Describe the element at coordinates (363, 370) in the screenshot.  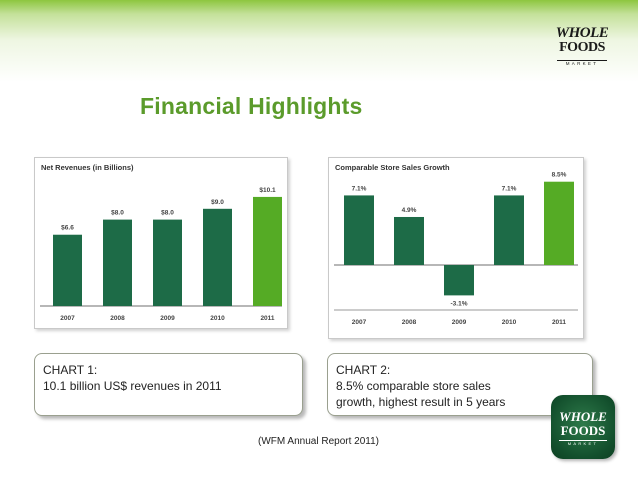
I see `callout-chart2-heading: CHART 2:` at that location.